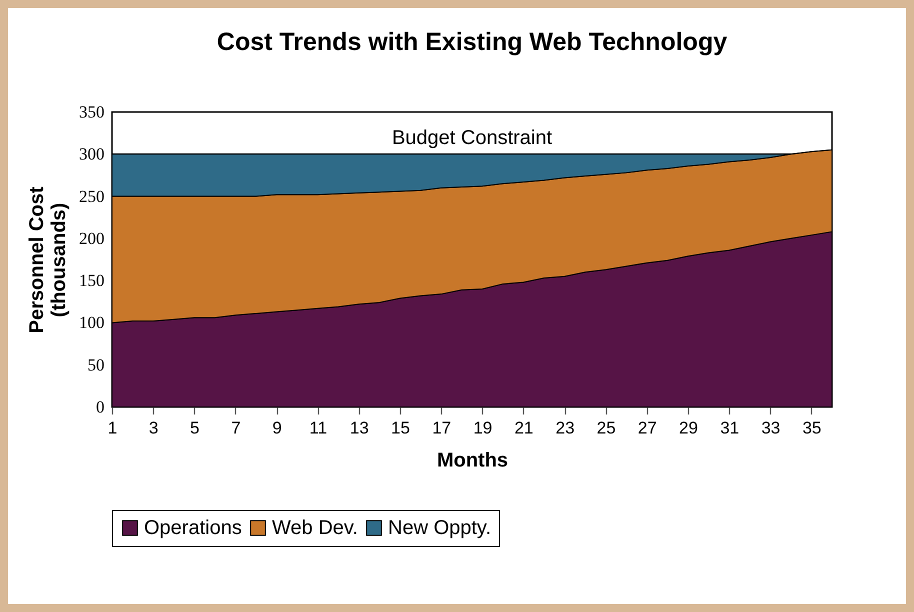 This screenshot has width=914, height=612. Describe the element at coordinates (524, 428) in the screenshot. I see `x-tick-label: 21` at that location.